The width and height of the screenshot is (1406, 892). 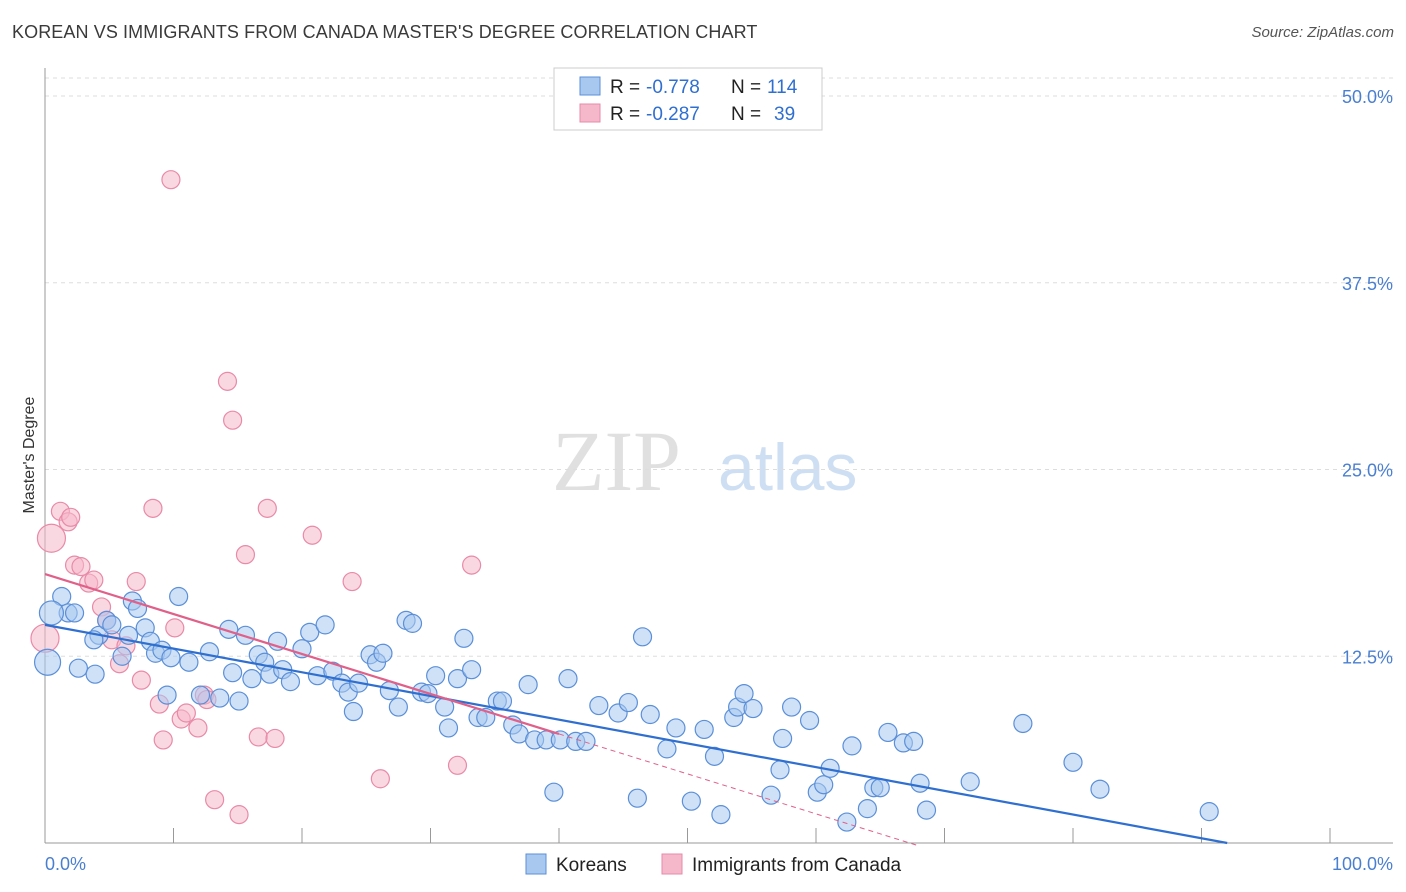 I want to click on bottom-legend: Koreans Immigrants from Canada, so click(x=713, y=864).